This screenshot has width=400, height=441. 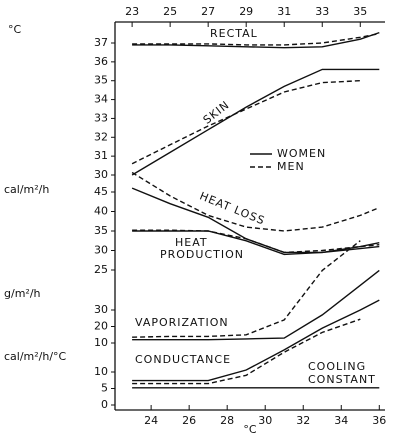 I want to click on x-tick-label: 34, so click(x=341, y=420).